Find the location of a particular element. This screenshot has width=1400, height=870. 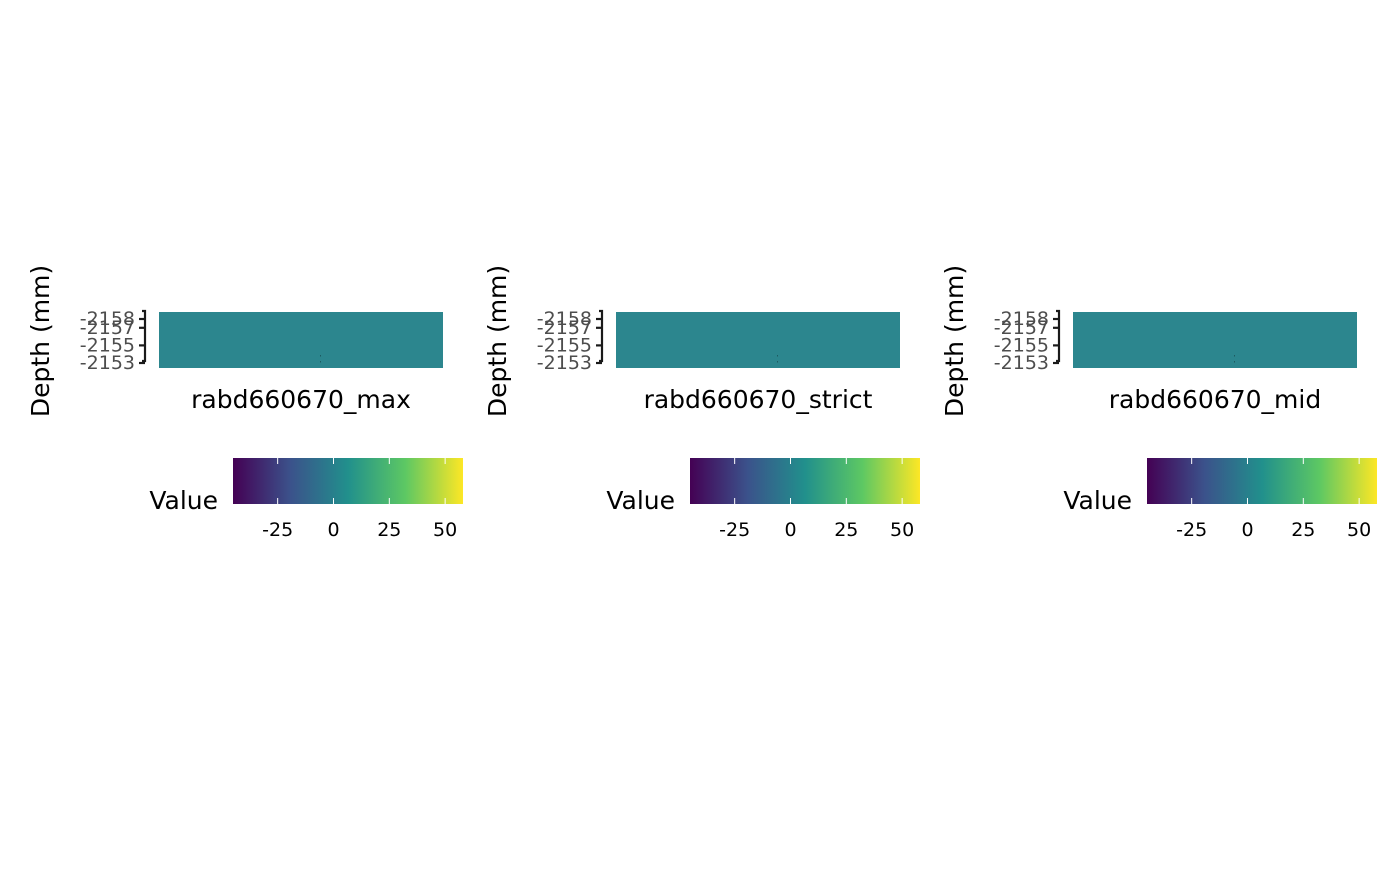

x-axis-title: rabd660670_mid is located at coordinates (1215, 399).